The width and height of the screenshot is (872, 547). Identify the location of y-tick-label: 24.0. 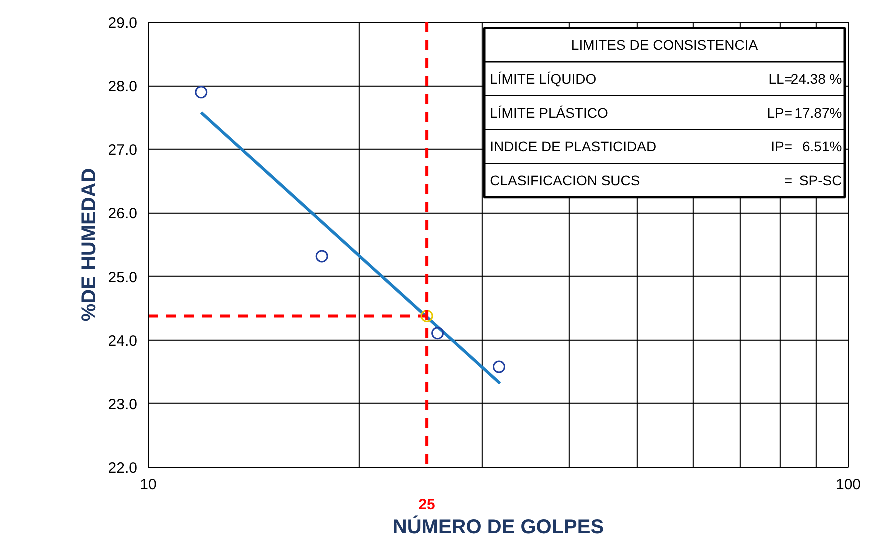
(123, 341).